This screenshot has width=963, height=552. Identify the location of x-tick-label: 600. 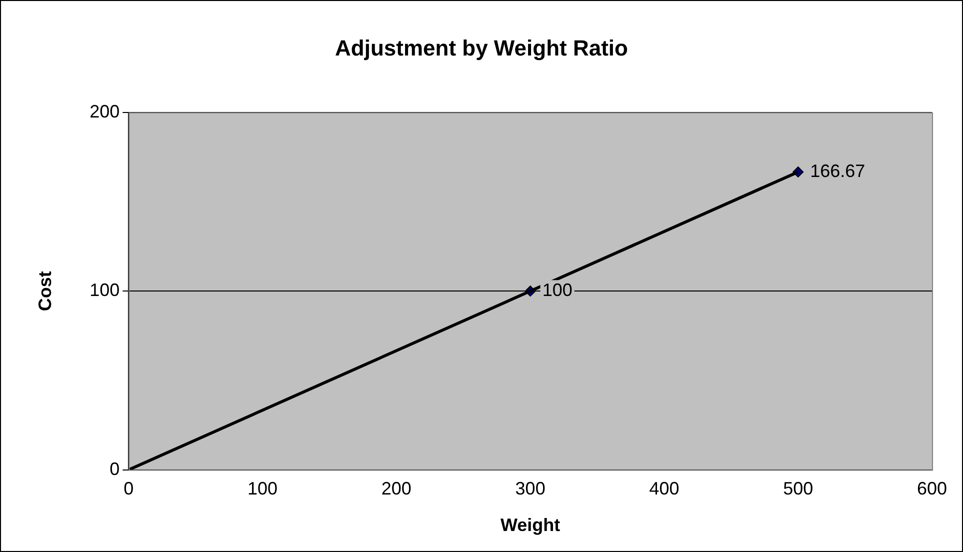
(932, 488).